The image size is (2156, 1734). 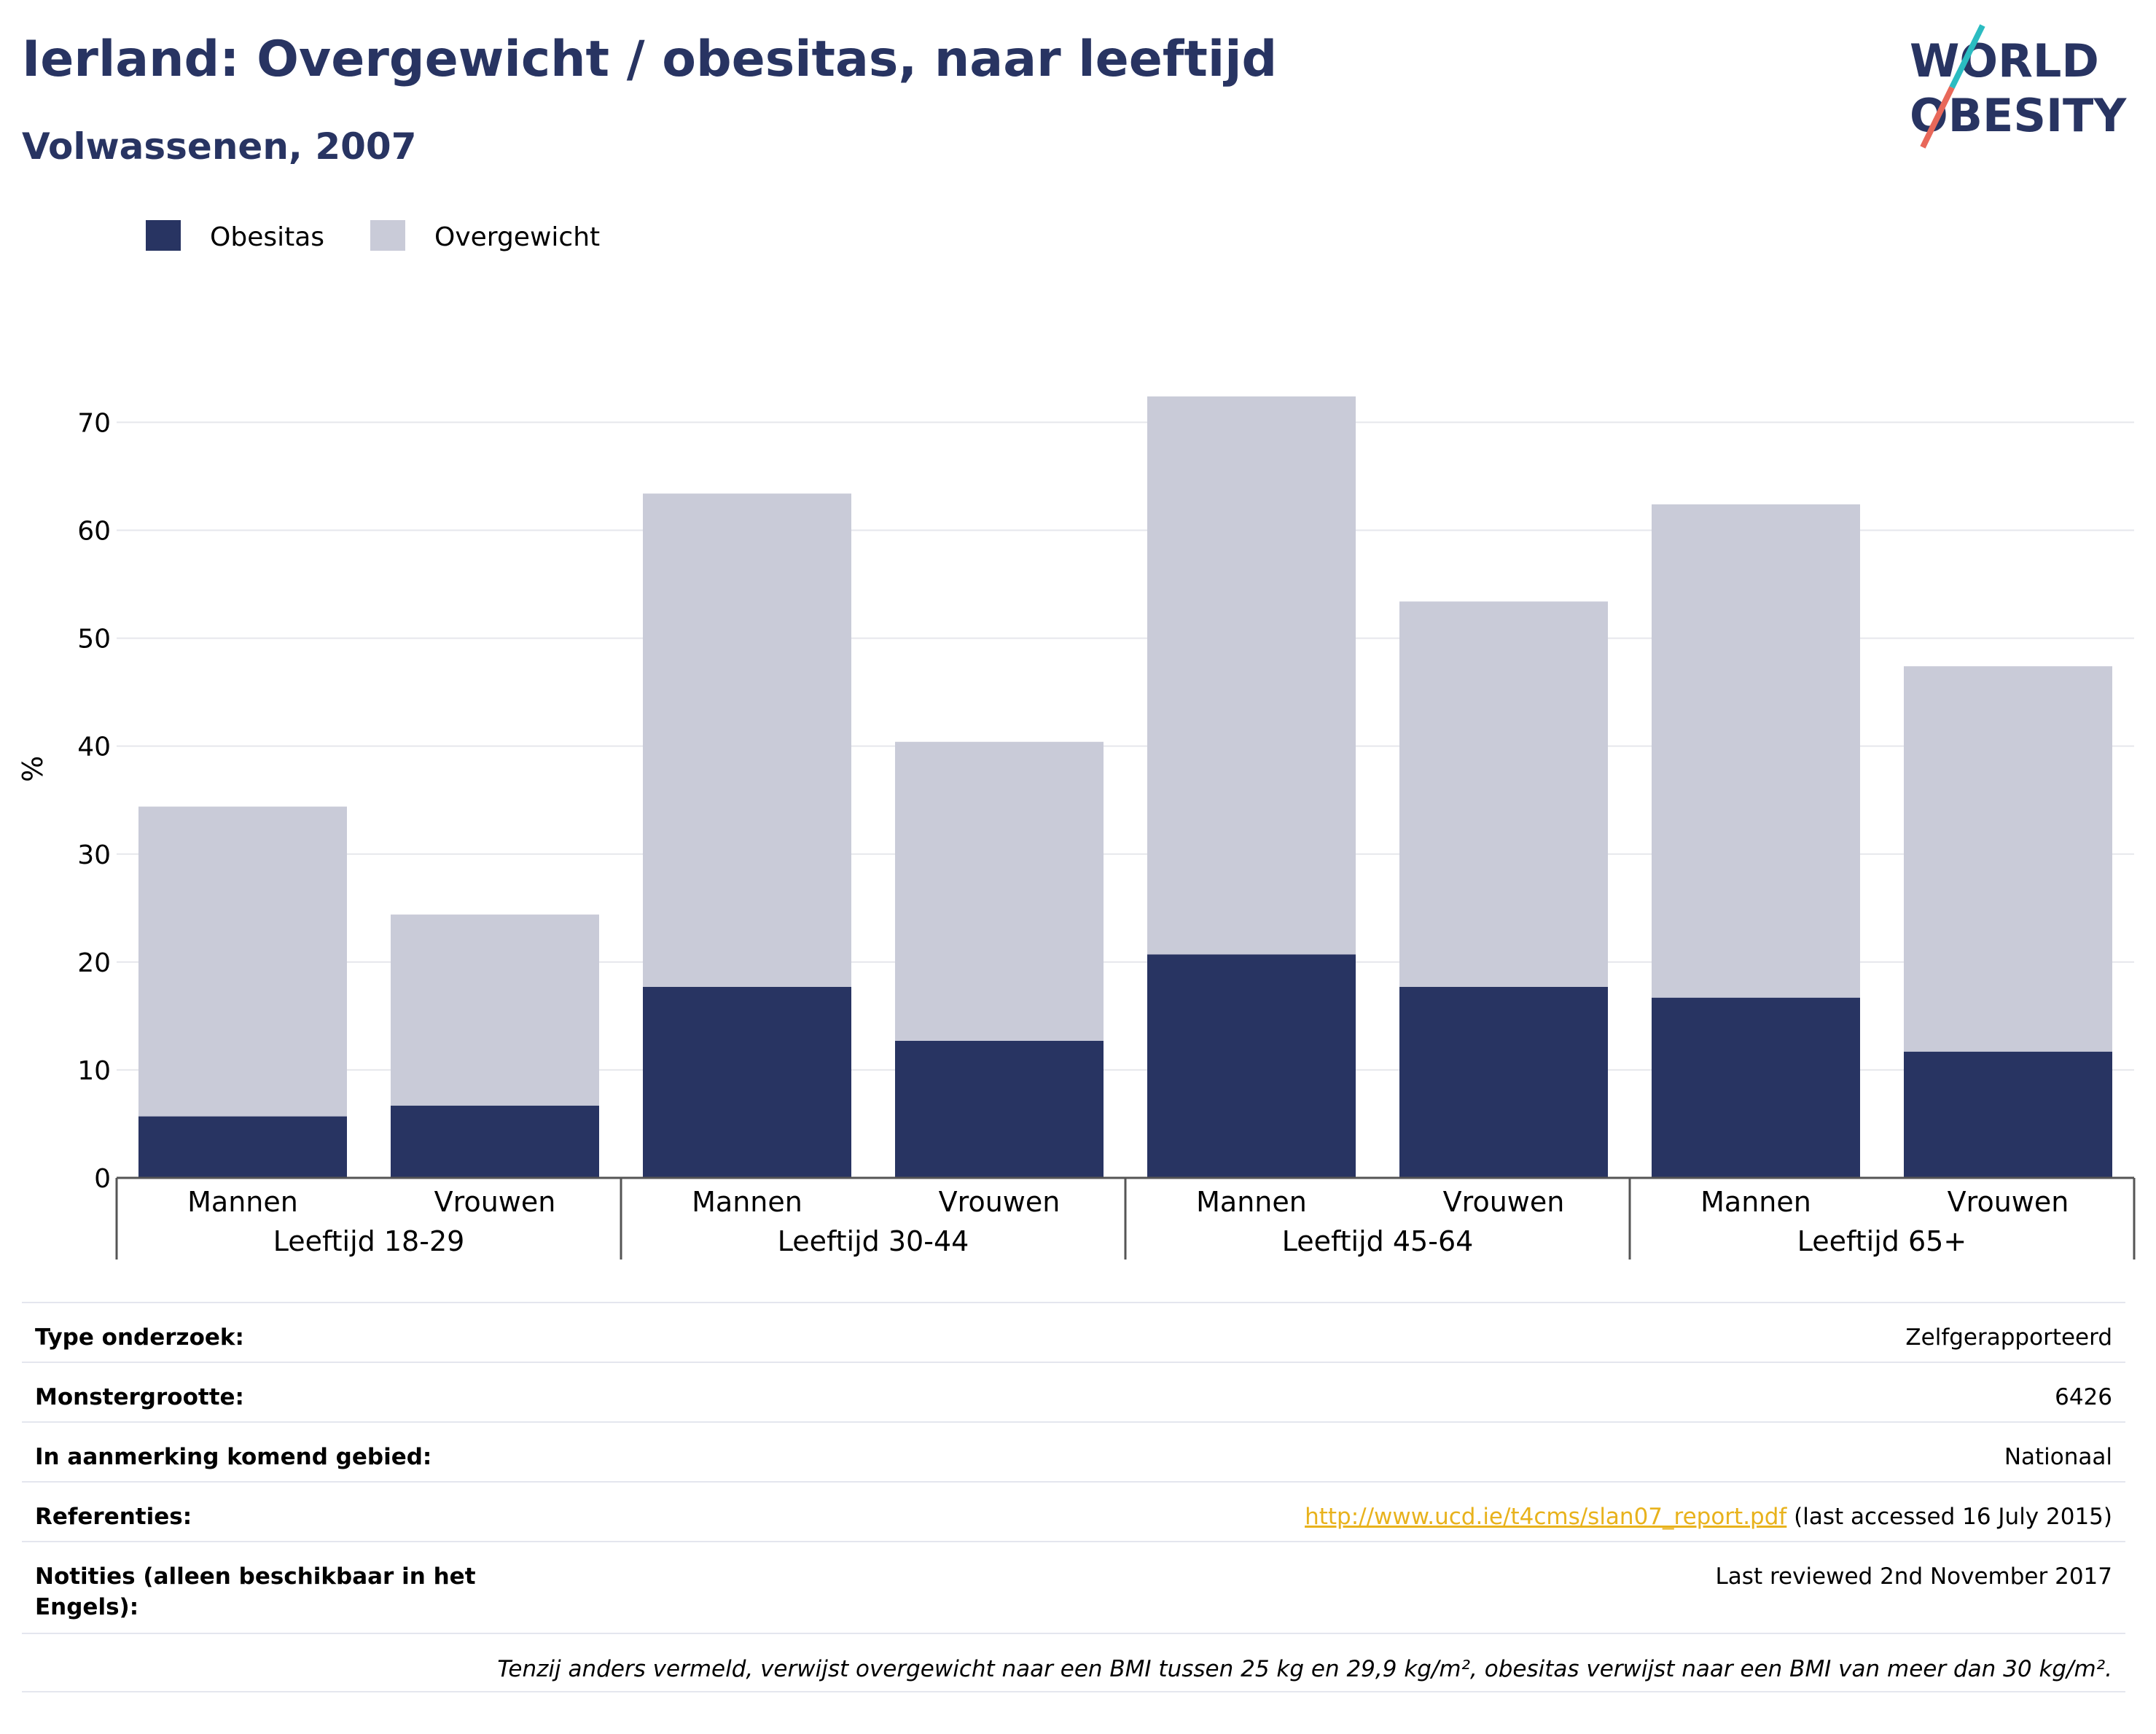 I want to click on info-label: Referenties:, so click(x=114, y=1517).